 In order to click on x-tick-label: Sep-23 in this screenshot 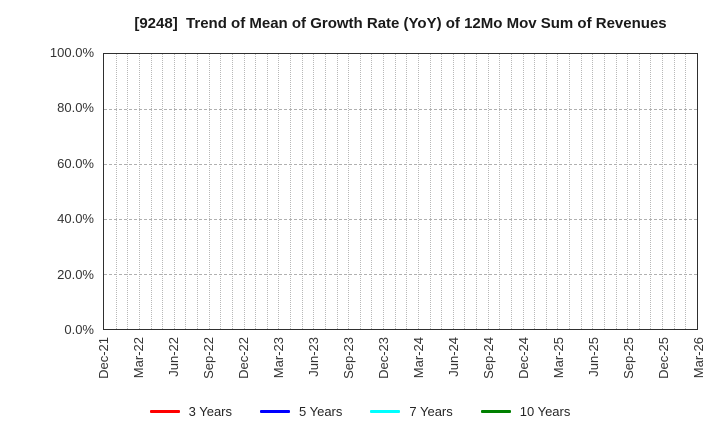, I will do `click(348, 358)`.